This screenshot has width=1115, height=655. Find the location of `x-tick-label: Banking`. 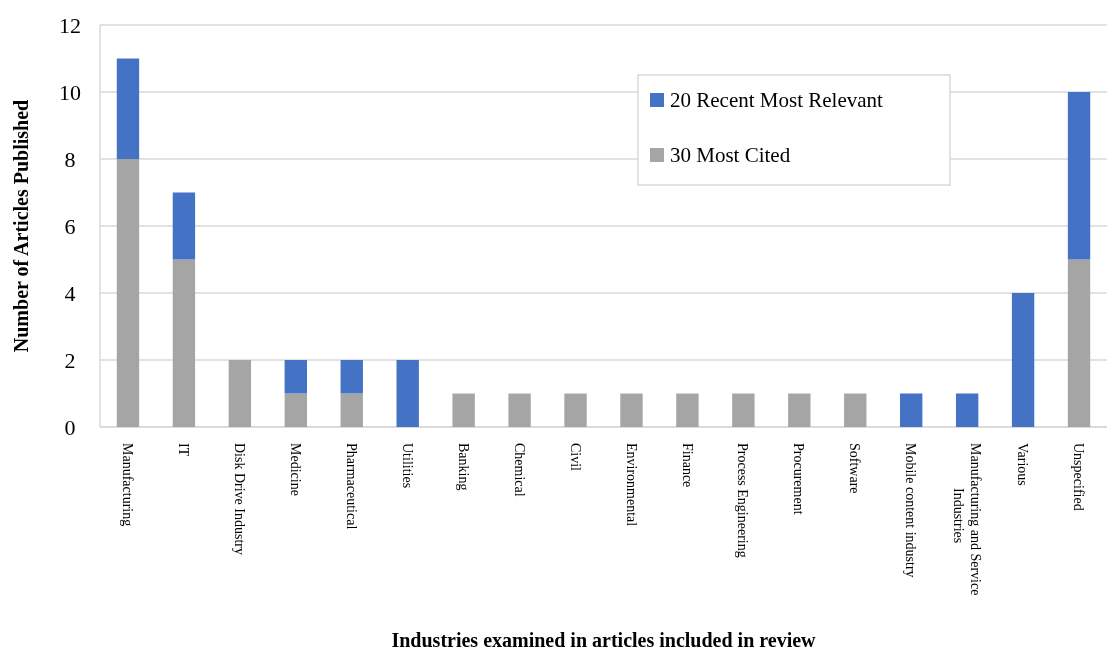

x-tick-label: Banking is located at coordinates (463, 467).